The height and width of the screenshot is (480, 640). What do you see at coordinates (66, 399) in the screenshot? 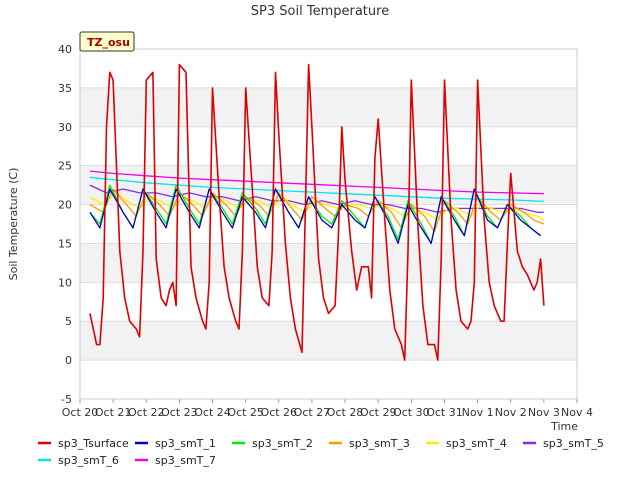
I see `y-tick-label: -5` at bounding box center [66, 399].